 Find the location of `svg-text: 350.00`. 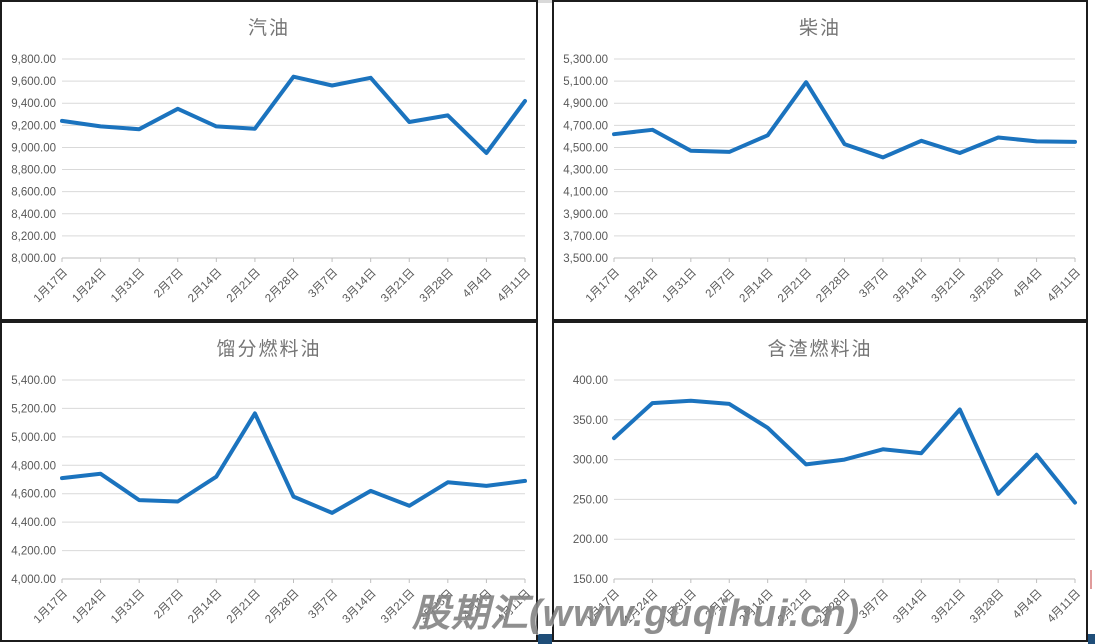

svg-text: 350.00 is located at coordinates (590, 421).